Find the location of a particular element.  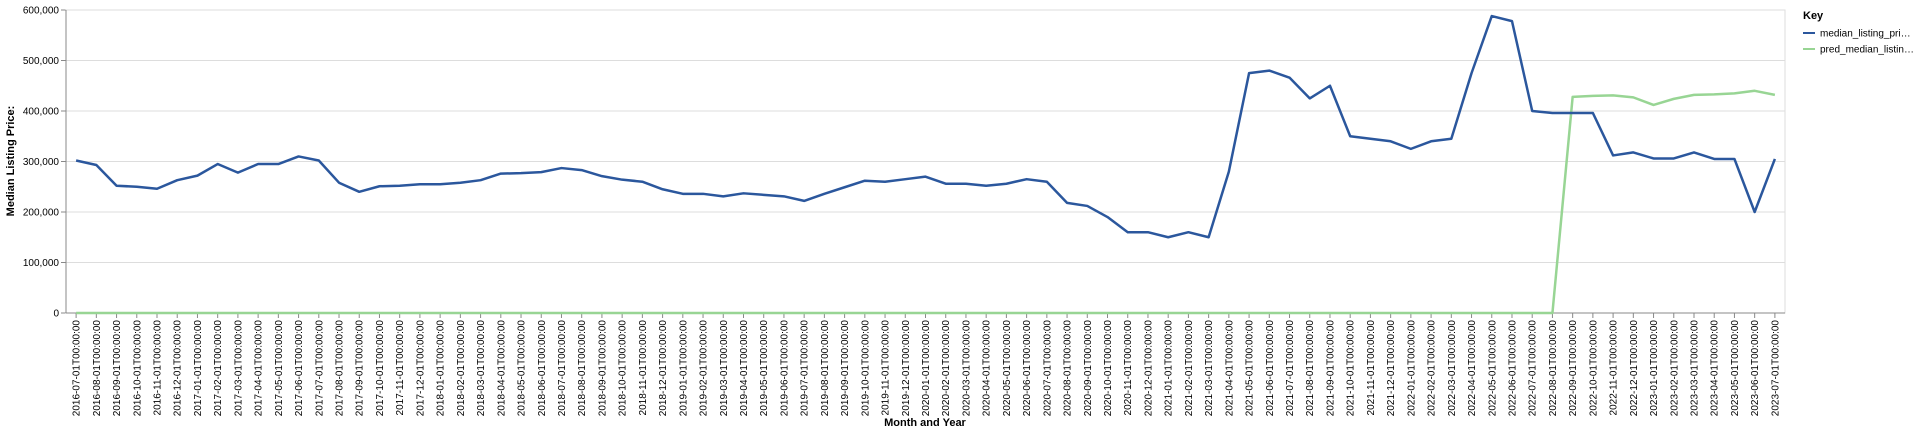

x-tick-label: 2016-08-01T00:00:00 is located at coordinates (97, 368).